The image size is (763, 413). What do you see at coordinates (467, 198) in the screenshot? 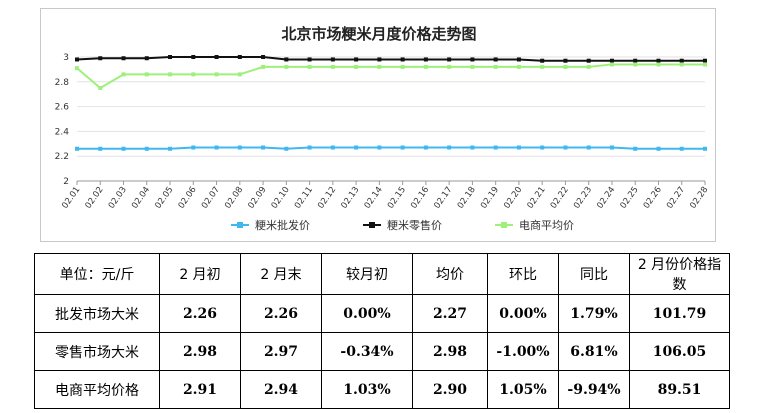
I see `x-tick-label: 02.18` at bounding box center [467, 198].